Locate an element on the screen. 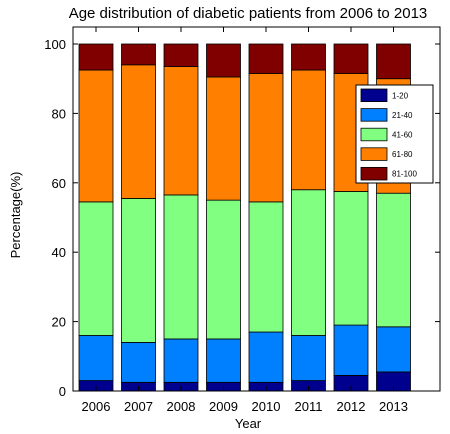 This screenshot has height=434, width=450. x-tick-label: 2007 is located at coordinates (138, 406).